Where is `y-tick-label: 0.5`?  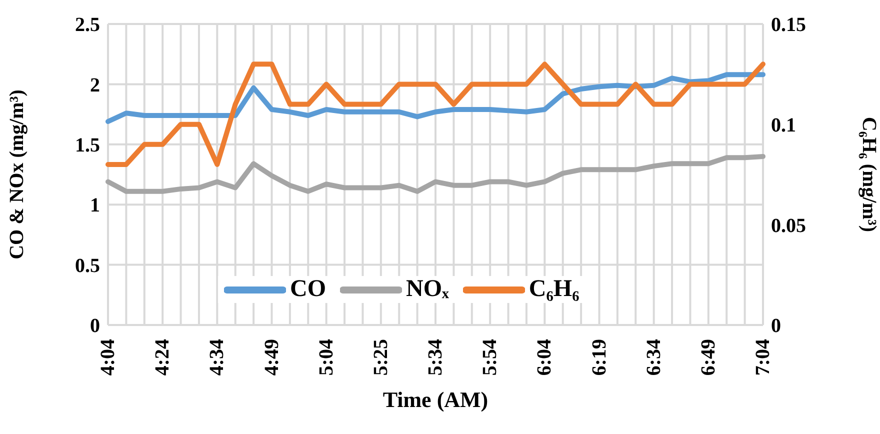 y-tick-label: 0.5 is located at coordinates (87, 265).